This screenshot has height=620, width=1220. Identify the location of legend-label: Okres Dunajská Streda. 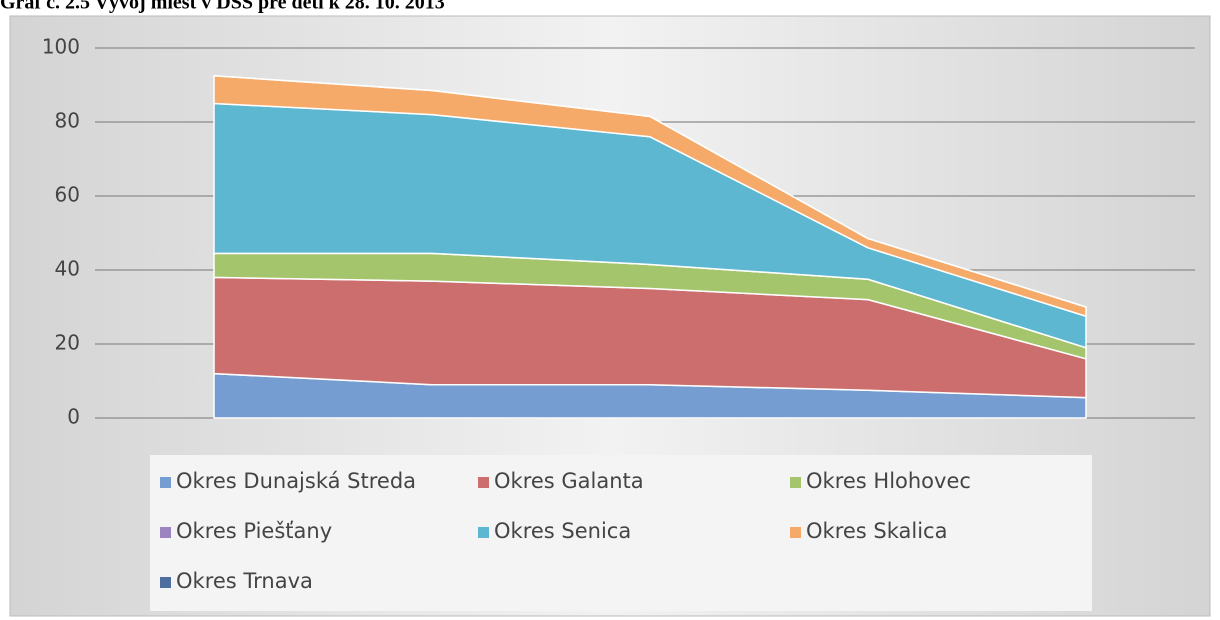
(296, 481).